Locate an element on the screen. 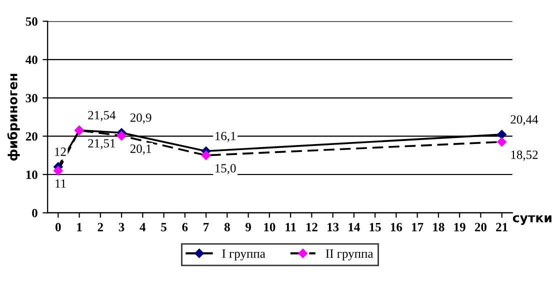  x-tick-label: 10 is located at coordinates (270, 227).